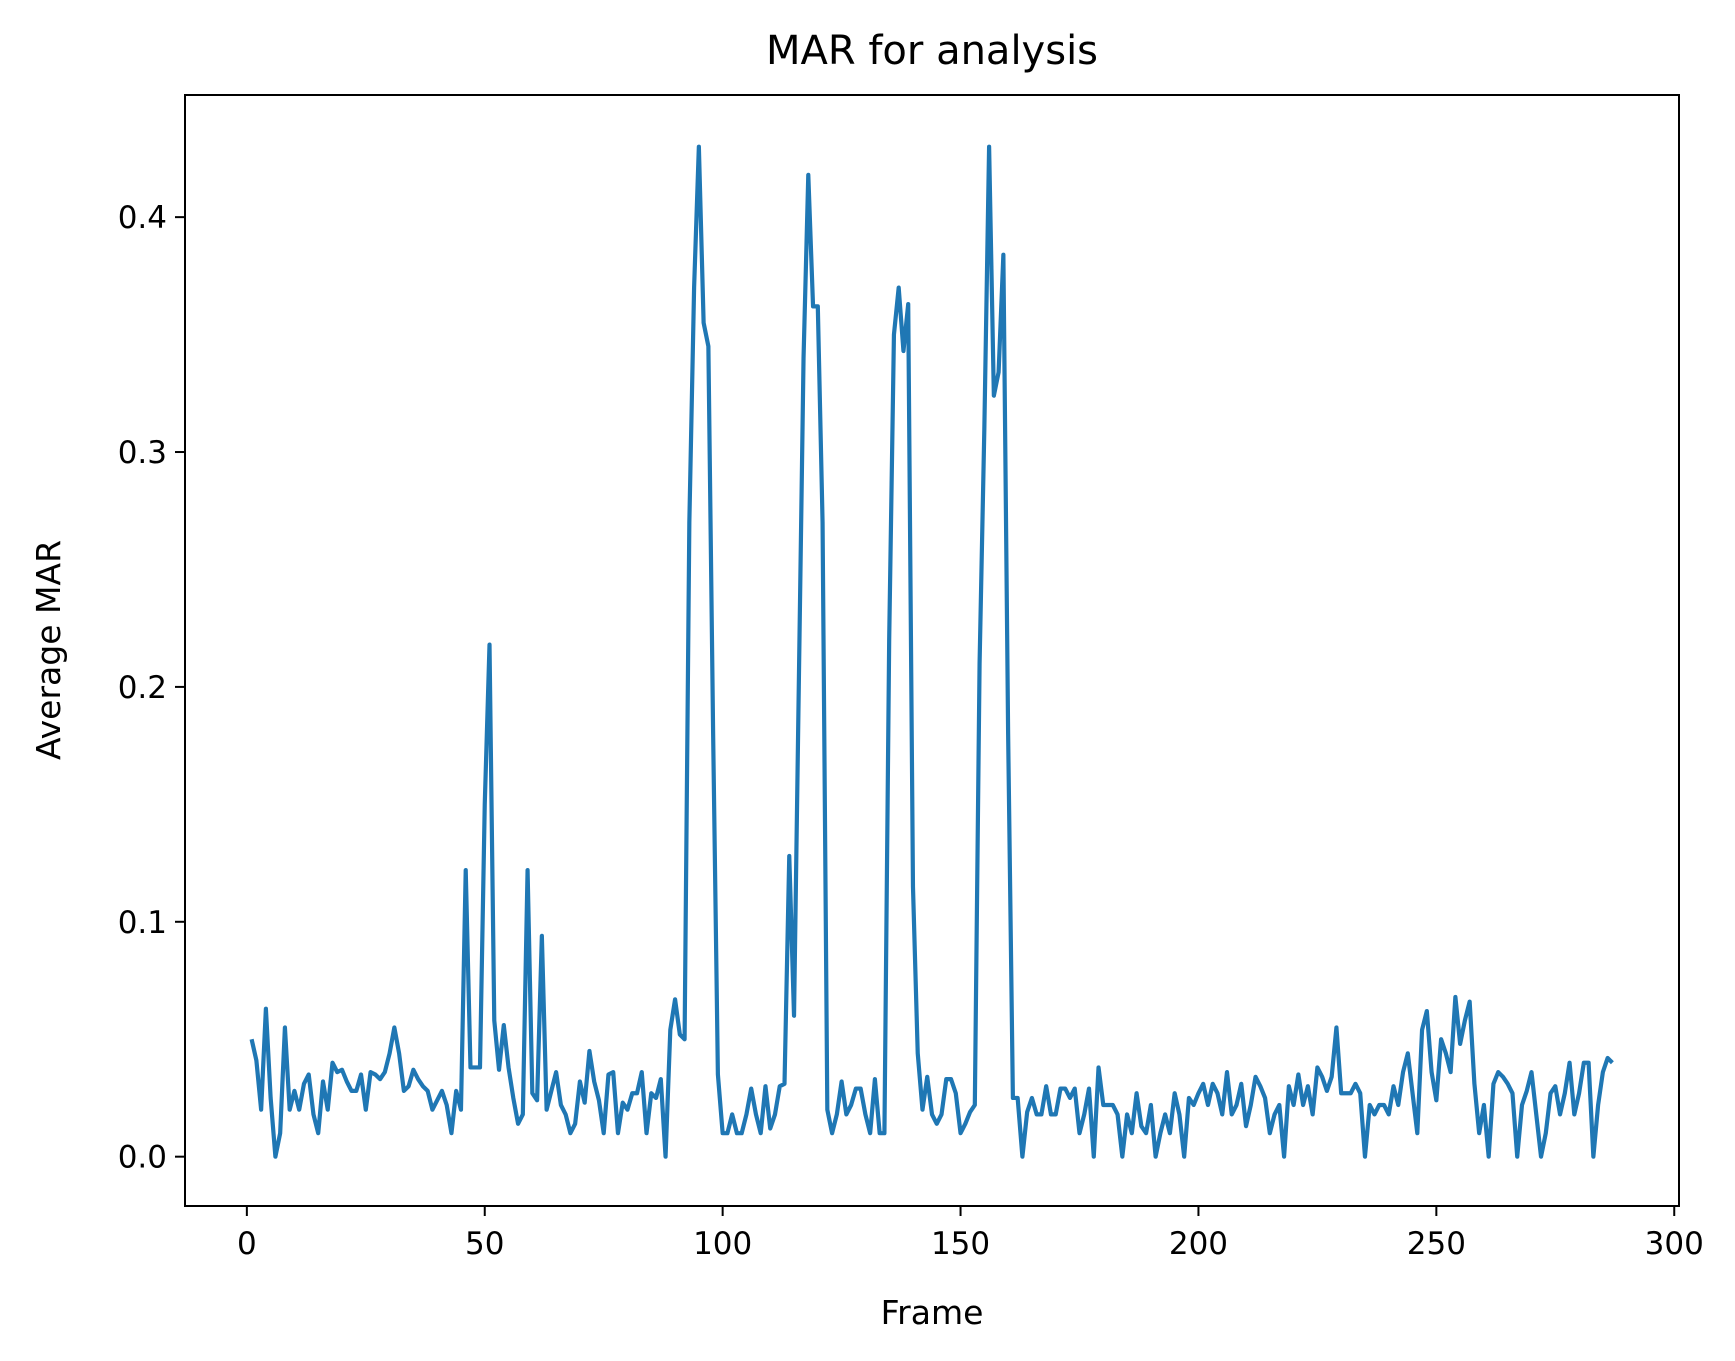 Image resolution: width=1735 pixels, height=1361 pixels. Describe the element at coordinates (484, 1244) in the screenshot. I see `x-tick-label: 50` at that location.